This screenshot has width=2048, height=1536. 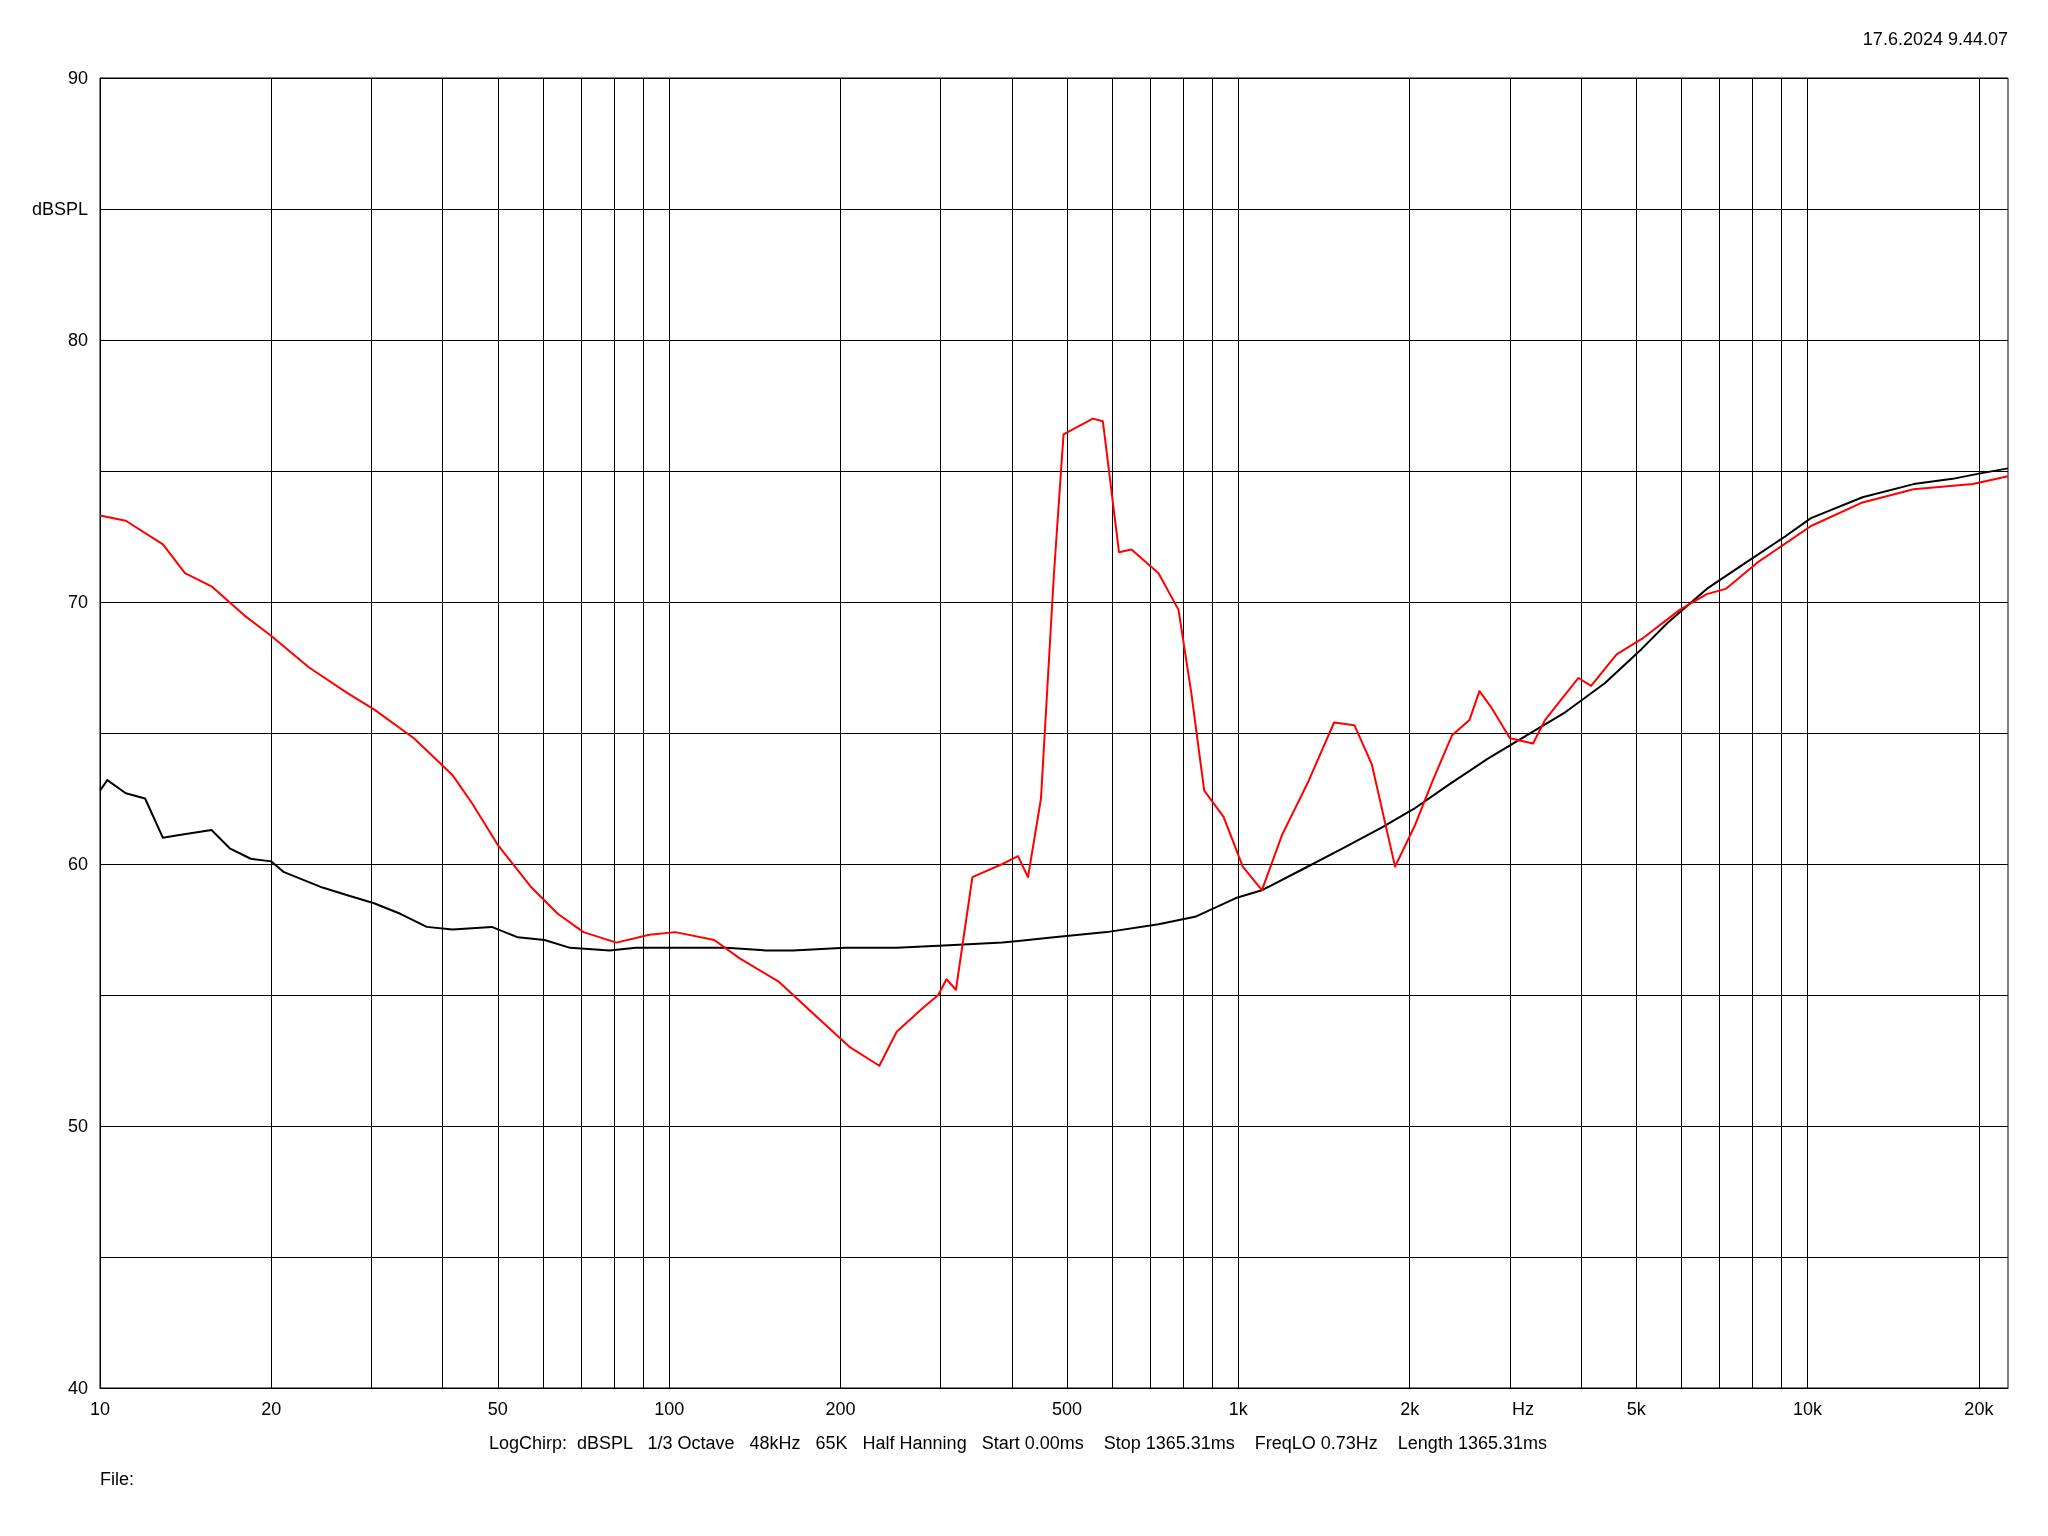 What do you see at coordinates (1067, 1409) in the screenshot?
I see `x-tick-label: 500` at bounding box center [1067, 1409].